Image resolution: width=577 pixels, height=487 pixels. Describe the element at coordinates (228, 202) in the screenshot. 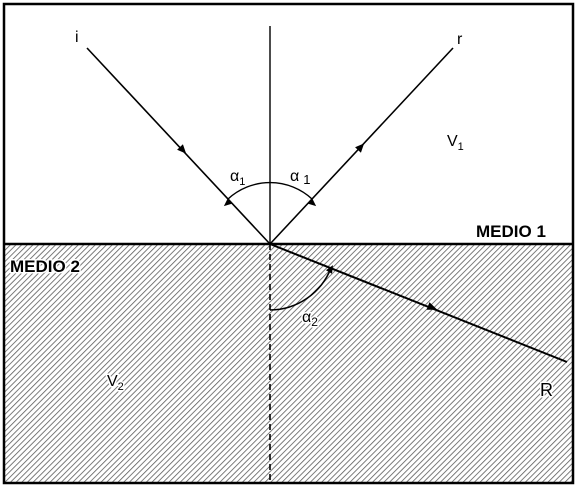

I see `upper-angle-arrow-left` at that location.